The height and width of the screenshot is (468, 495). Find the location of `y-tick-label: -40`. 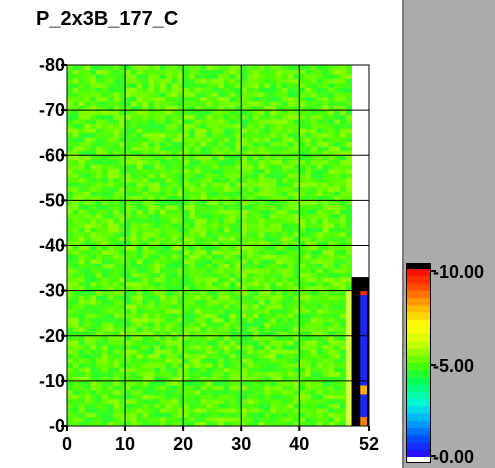

y-tick-label: -40 is located at coordinates (52, 246).